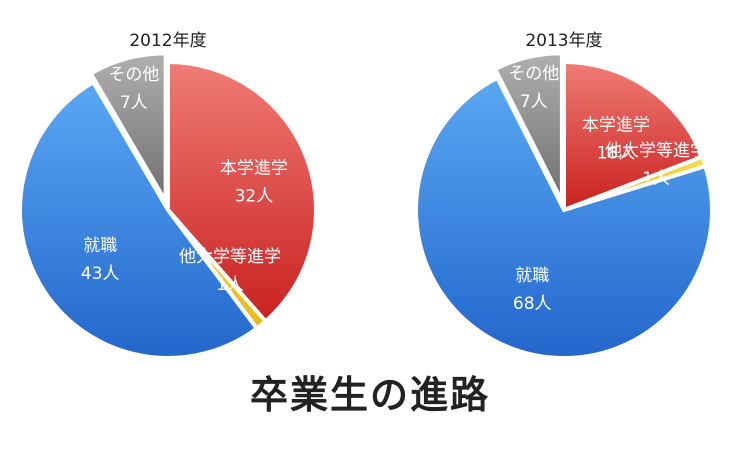 Image resolution: width=740 pixels, height=450 pixels. I want to click on slice-value-2012-other: 7人, so click(134, 103).